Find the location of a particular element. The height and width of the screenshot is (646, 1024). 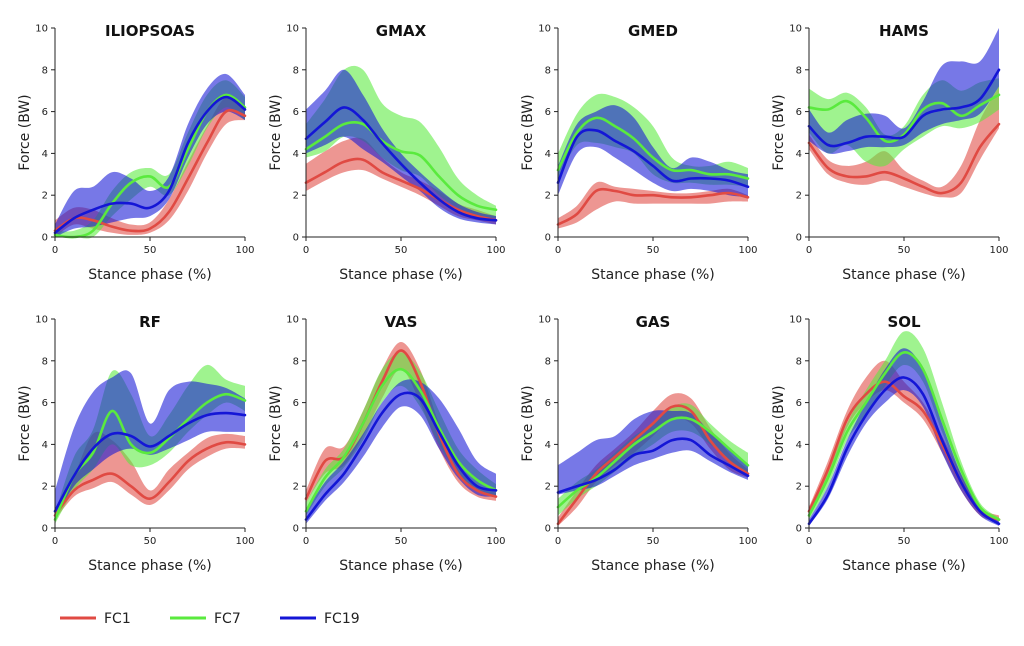

legend: FC1 FC7 FC19 is located at coordinates (210, 619).